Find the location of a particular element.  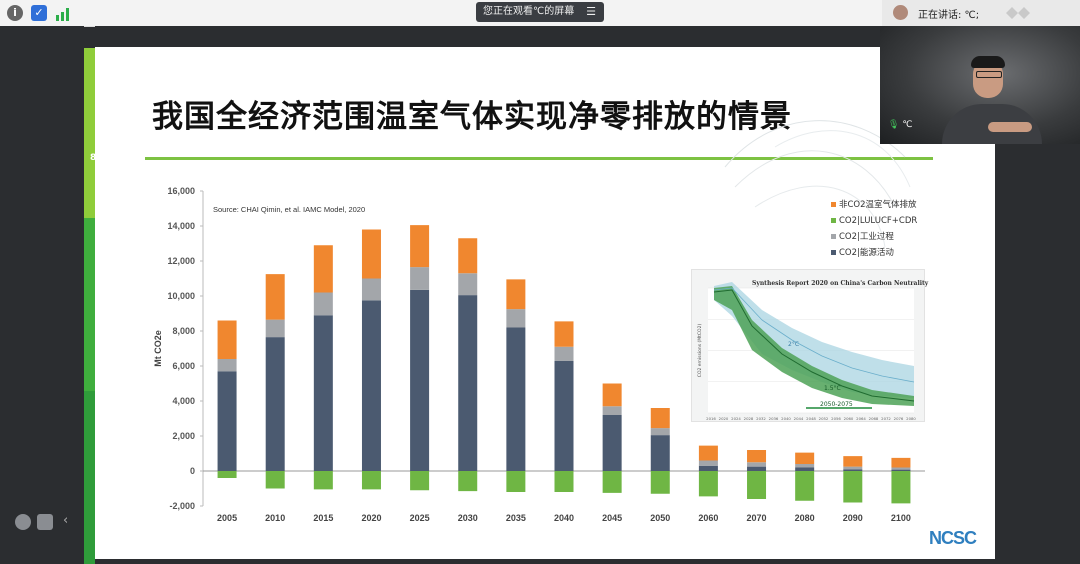

chat-icon is located at coordinates (45, 522).